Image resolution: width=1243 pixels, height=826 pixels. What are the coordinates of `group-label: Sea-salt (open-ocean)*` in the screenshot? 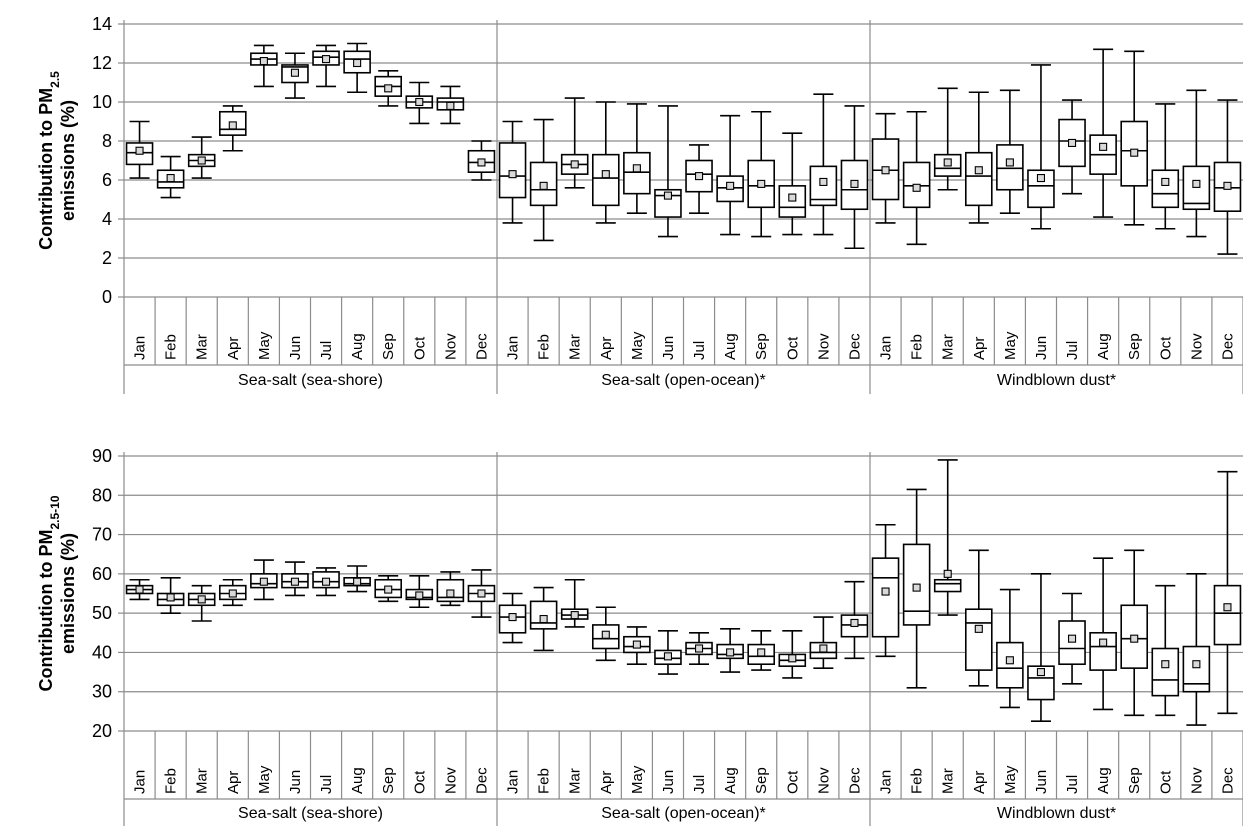 It's located at (683, 813).